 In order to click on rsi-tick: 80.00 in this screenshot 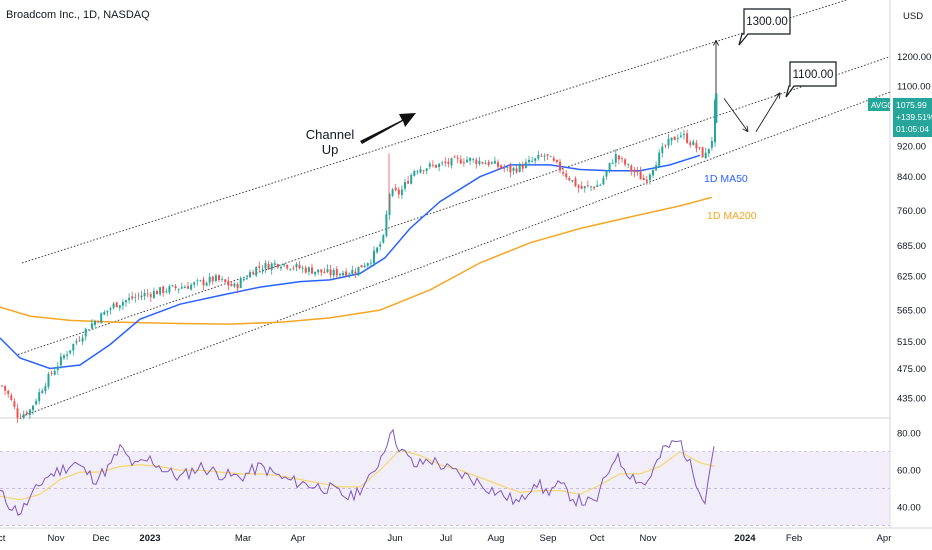, I will do `click(909, 434)`.